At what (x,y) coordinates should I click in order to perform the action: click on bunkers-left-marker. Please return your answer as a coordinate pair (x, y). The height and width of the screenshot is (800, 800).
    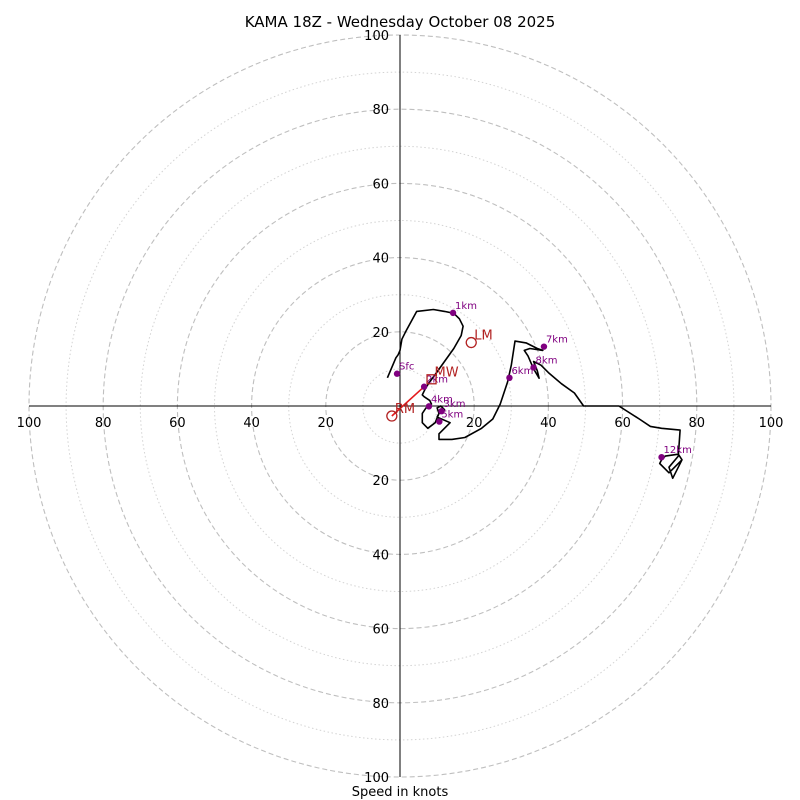
    Looking at the image, I should click on (471, 342).